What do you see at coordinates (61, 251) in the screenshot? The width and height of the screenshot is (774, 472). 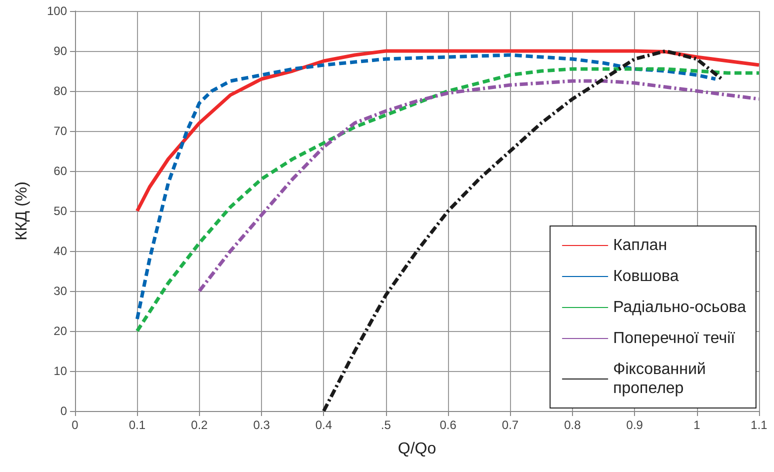 I see `y-tick-label: 40` at bounding box center [61, 251].